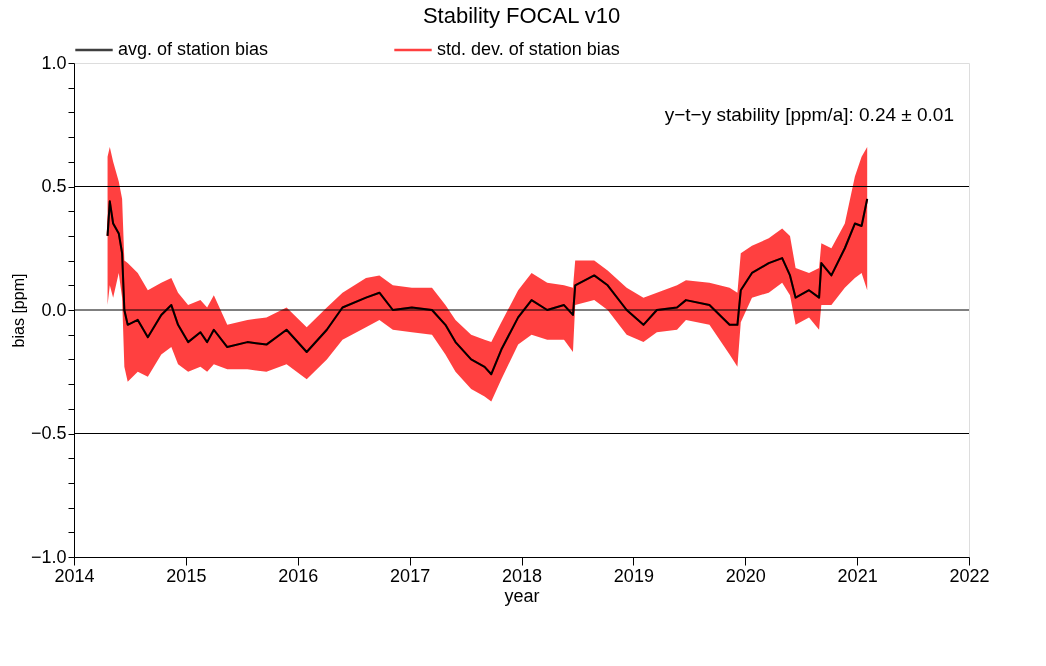 This screenshot has width=1046, height=666. Describe the element at coordinates (809, 114) in the screenshot. I see `annotation: y−t−y stability [ppm/a]: 0.24 ± 0.01` at that location.